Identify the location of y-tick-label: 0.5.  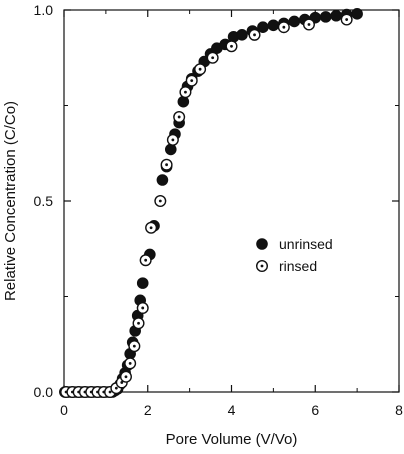
(44, 201).